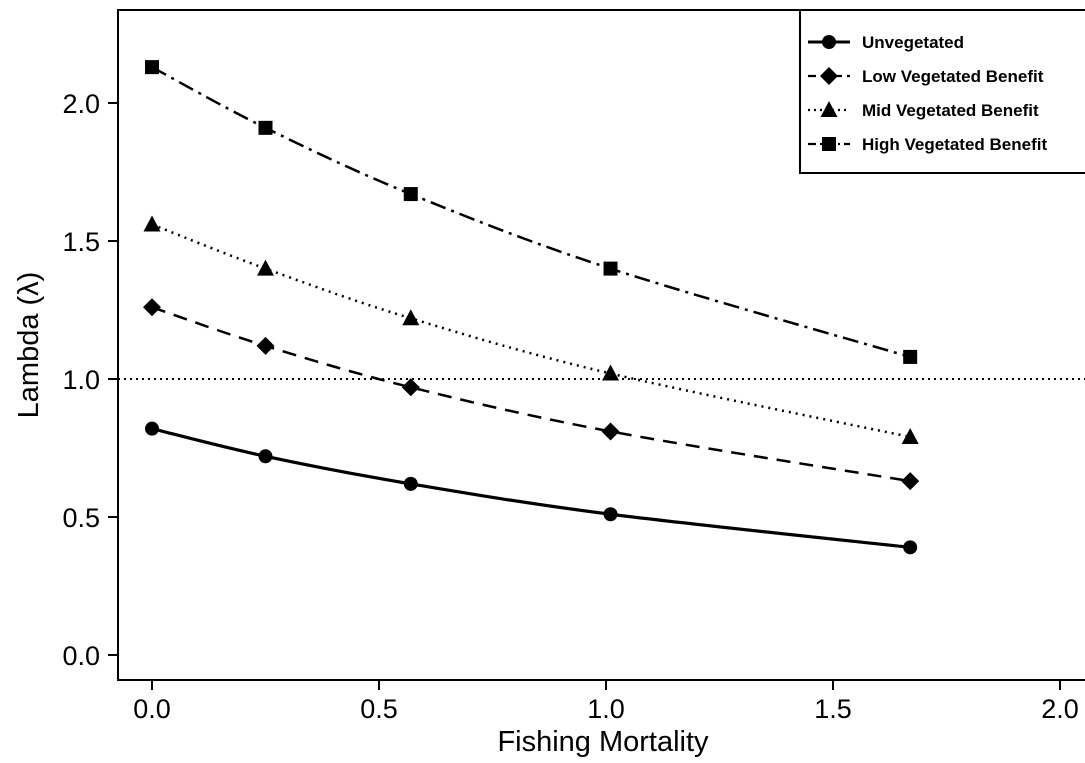 Image resolution: width=1085 pixels, height=763 pixels. What do you see at coordinates (81, 656) in the screenshot?
I see `y-tick-label: 0.0` at bounding box center [81, 656].